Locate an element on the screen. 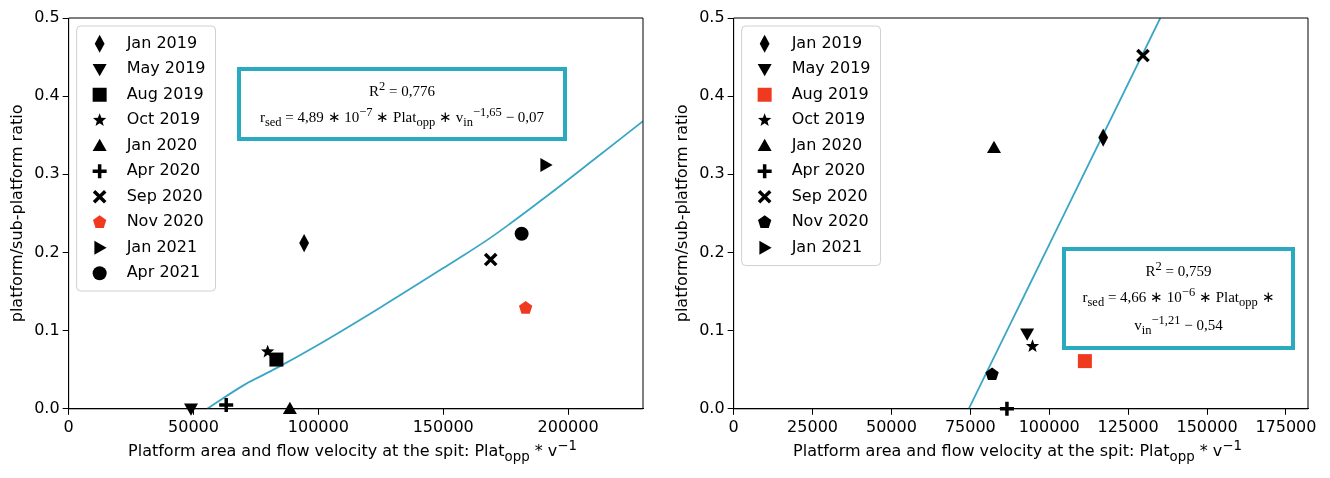  x-tick-label: 125000 is located at coordinates (1128, 426).